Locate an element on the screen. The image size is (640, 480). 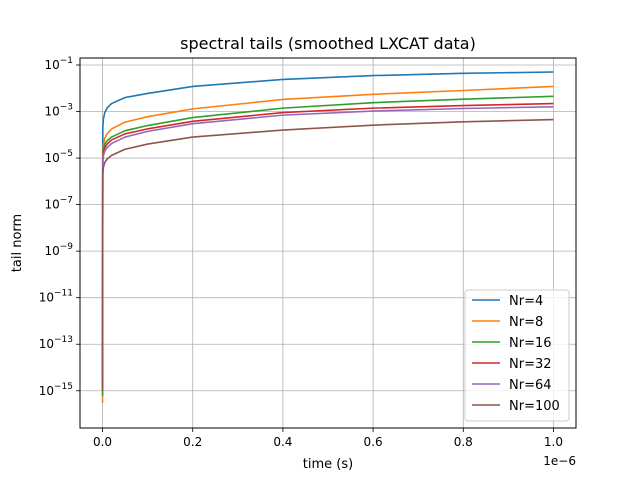
legend-label: Nr=100 is located at coordinates (534, 406).